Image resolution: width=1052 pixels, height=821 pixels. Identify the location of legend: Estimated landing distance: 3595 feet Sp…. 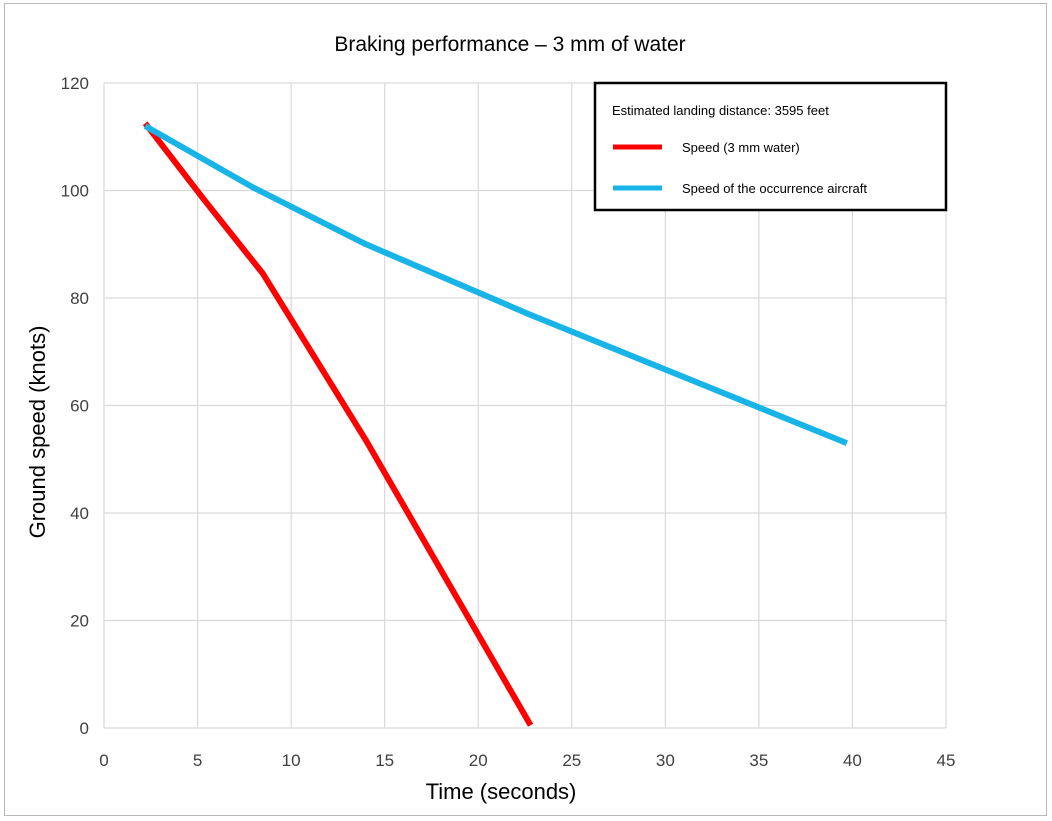
(770, 146).